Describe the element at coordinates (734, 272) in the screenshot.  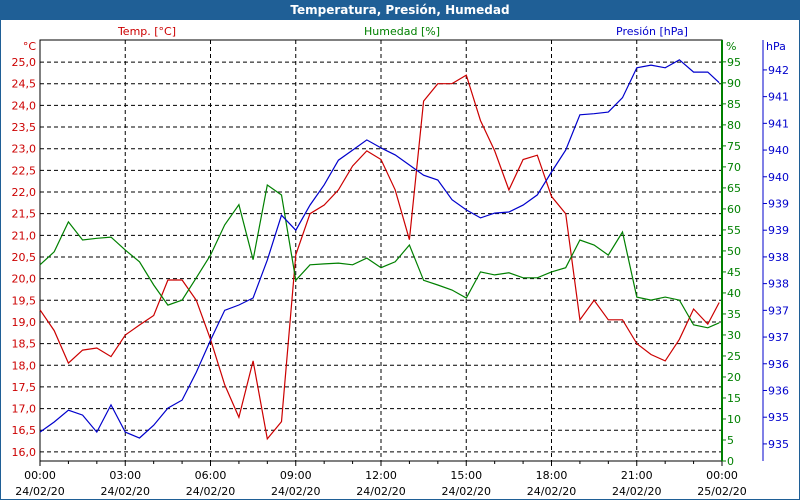
I see `humidity-tick-label: 45` at that location.